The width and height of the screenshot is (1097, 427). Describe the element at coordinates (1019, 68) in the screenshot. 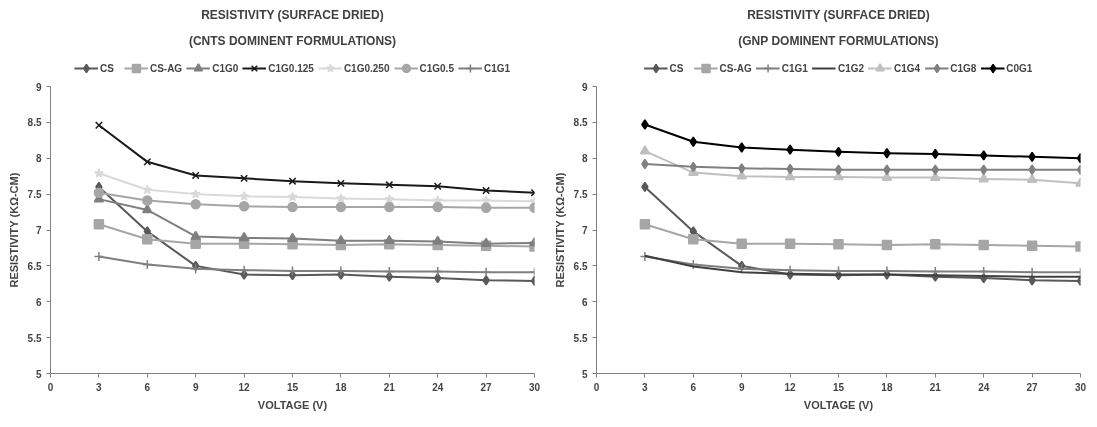

I see `legend-label: C0G1` at that location.